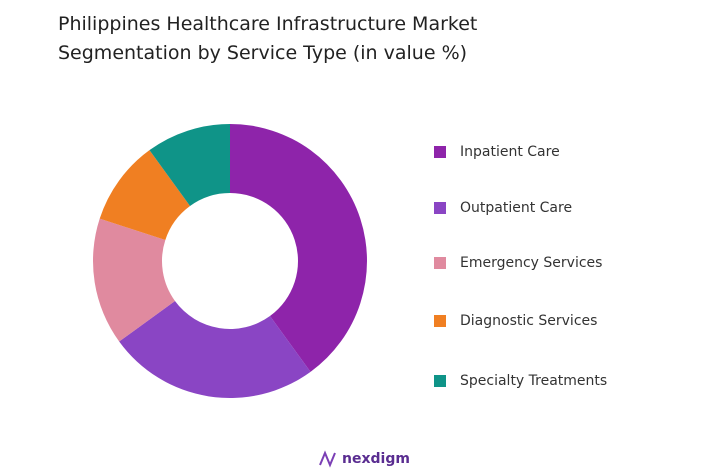  I want to click on legend-label: Diagnostic Services, so click(528, 321).